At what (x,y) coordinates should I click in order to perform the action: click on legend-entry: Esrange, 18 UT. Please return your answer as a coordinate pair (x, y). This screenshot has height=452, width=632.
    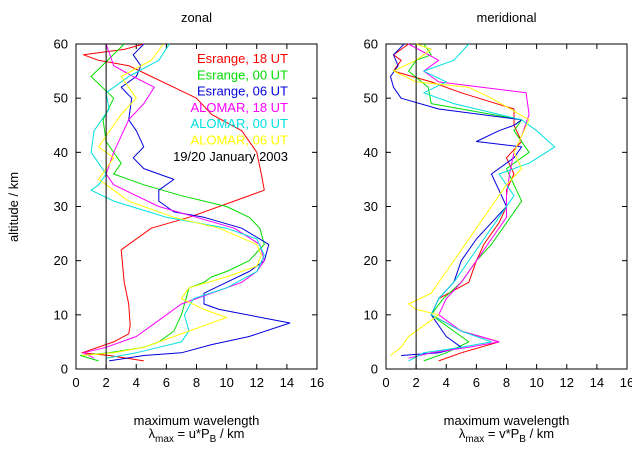
    Looking at the image, I should click on (242, 58).